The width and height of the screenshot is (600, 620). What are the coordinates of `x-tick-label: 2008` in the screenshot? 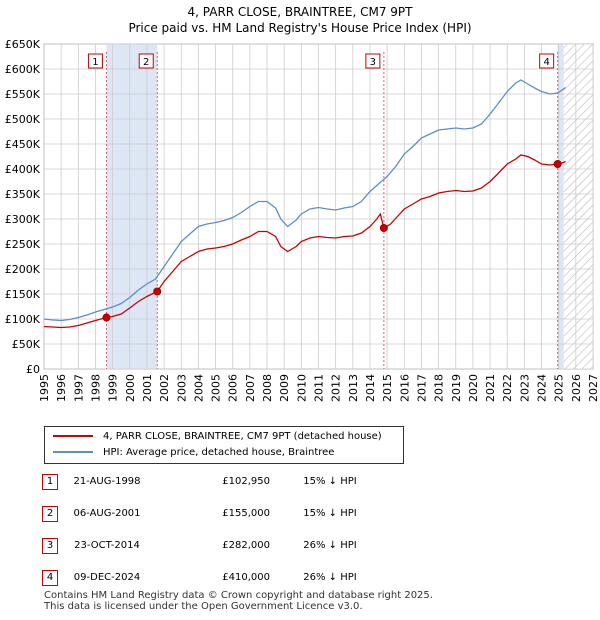 It's located at (267, 388).